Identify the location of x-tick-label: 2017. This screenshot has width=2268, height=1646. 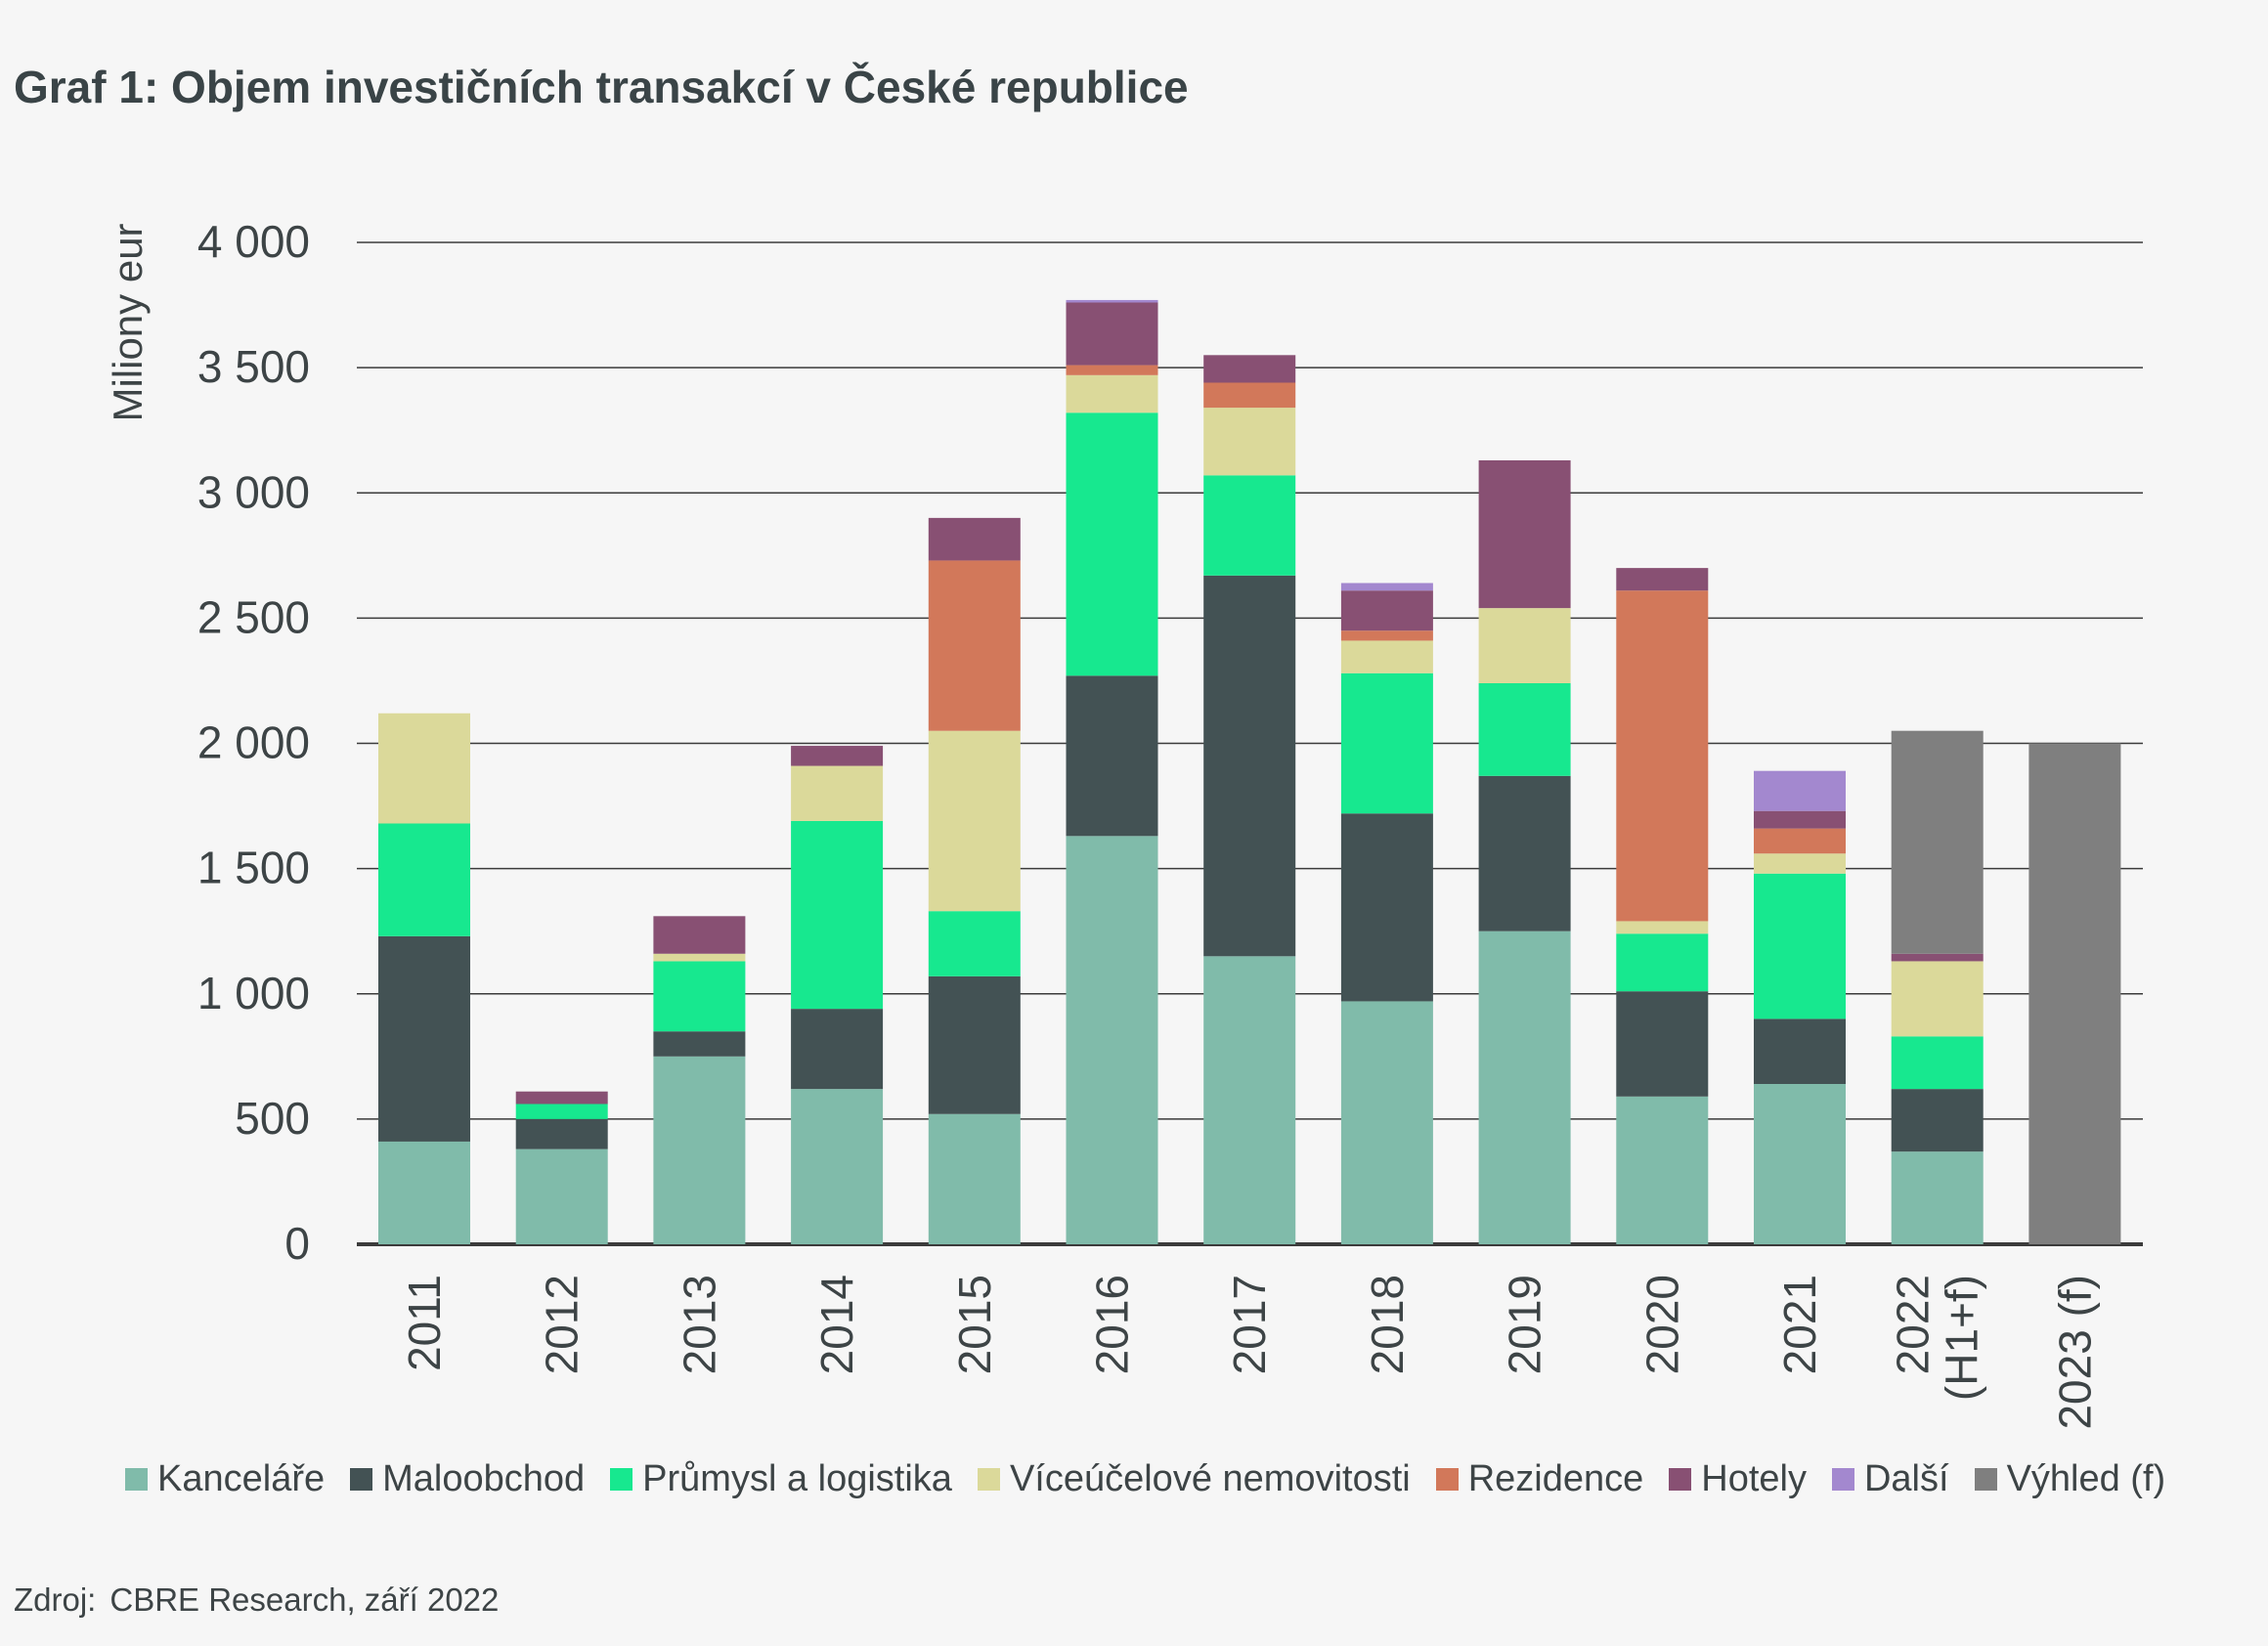
(1249, 1324).